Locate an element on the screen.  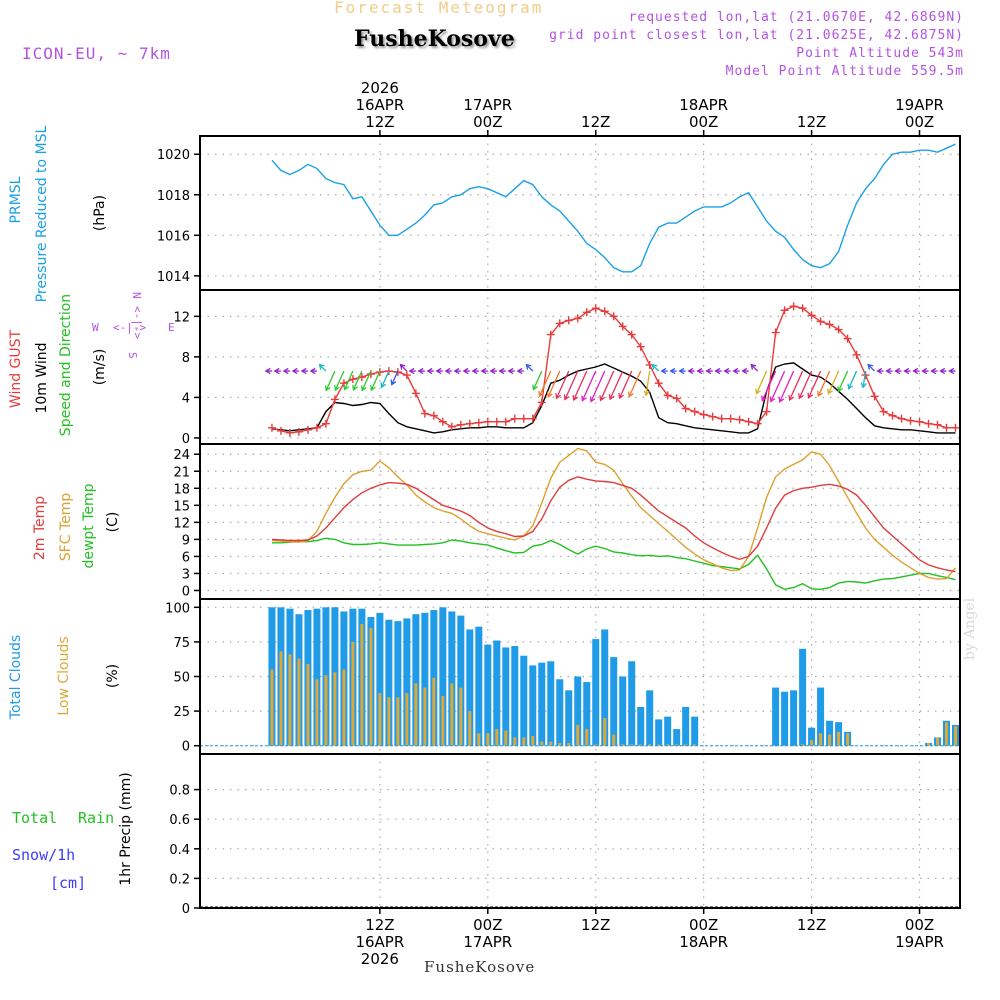
y-tick-label: 1020 is located at coordinates (173, 155).